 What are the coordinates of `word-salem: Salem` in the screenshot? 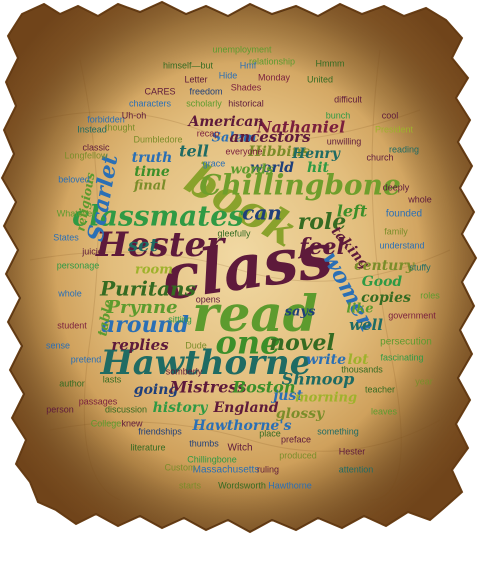 It's located at (234, 138).